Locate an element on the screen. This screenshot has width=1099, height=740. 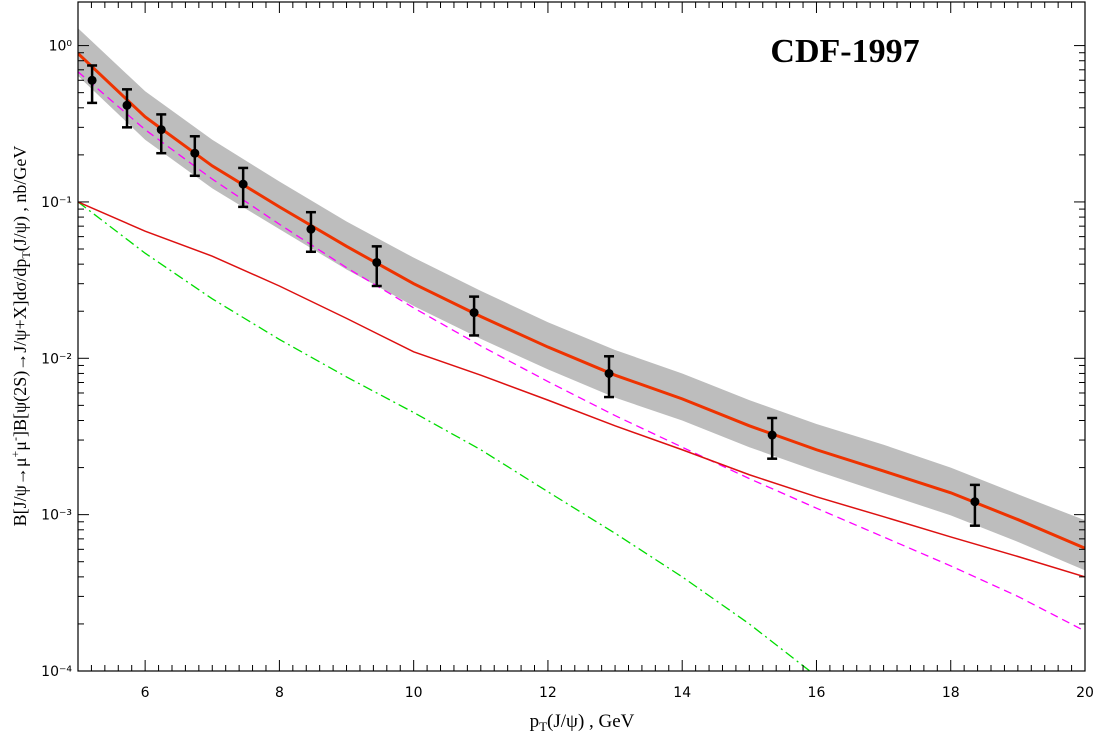
x-tick-label: 12 is located at coordinates (548, 693).